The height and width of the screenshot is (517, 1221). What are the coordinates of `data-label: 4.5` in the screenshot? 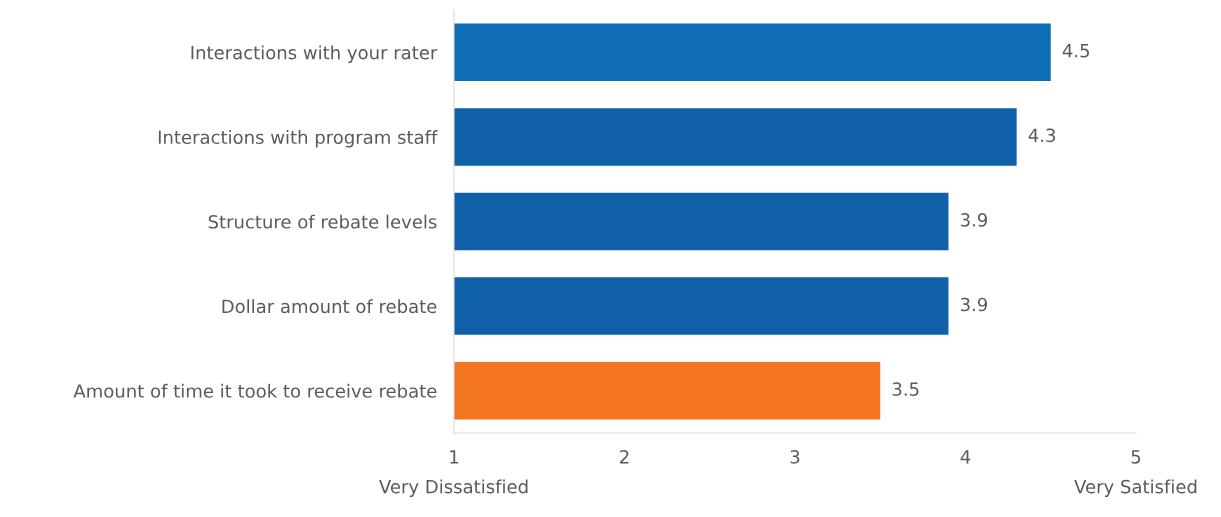 It's located at (1075, 51).